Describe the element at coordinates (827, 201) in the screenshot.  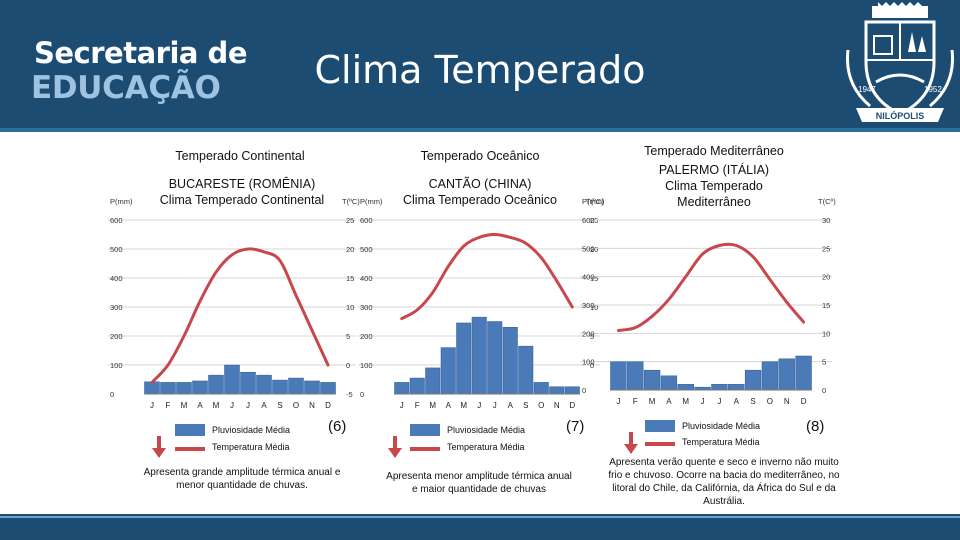
I see `y2-axis-label: T(Cº)` at that location.